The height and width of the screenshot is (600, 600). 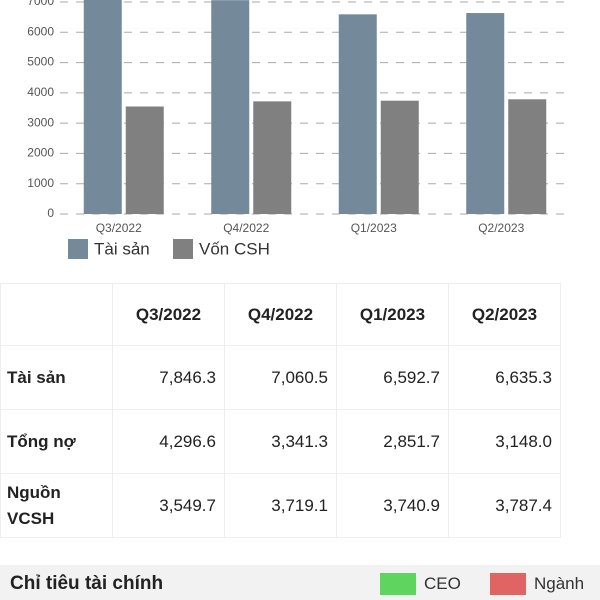 What do you see at coordinates (168, 441) in the screenshot?
I see `cell: 4,296.6` at bounding box center [168, 441].